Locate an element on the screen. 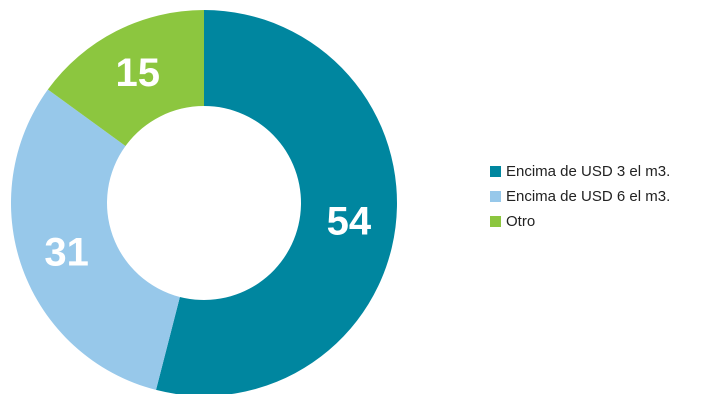 The height and width of the screenshot is (394, 720). donut-slice-otro is located at coordinates (126, 78).